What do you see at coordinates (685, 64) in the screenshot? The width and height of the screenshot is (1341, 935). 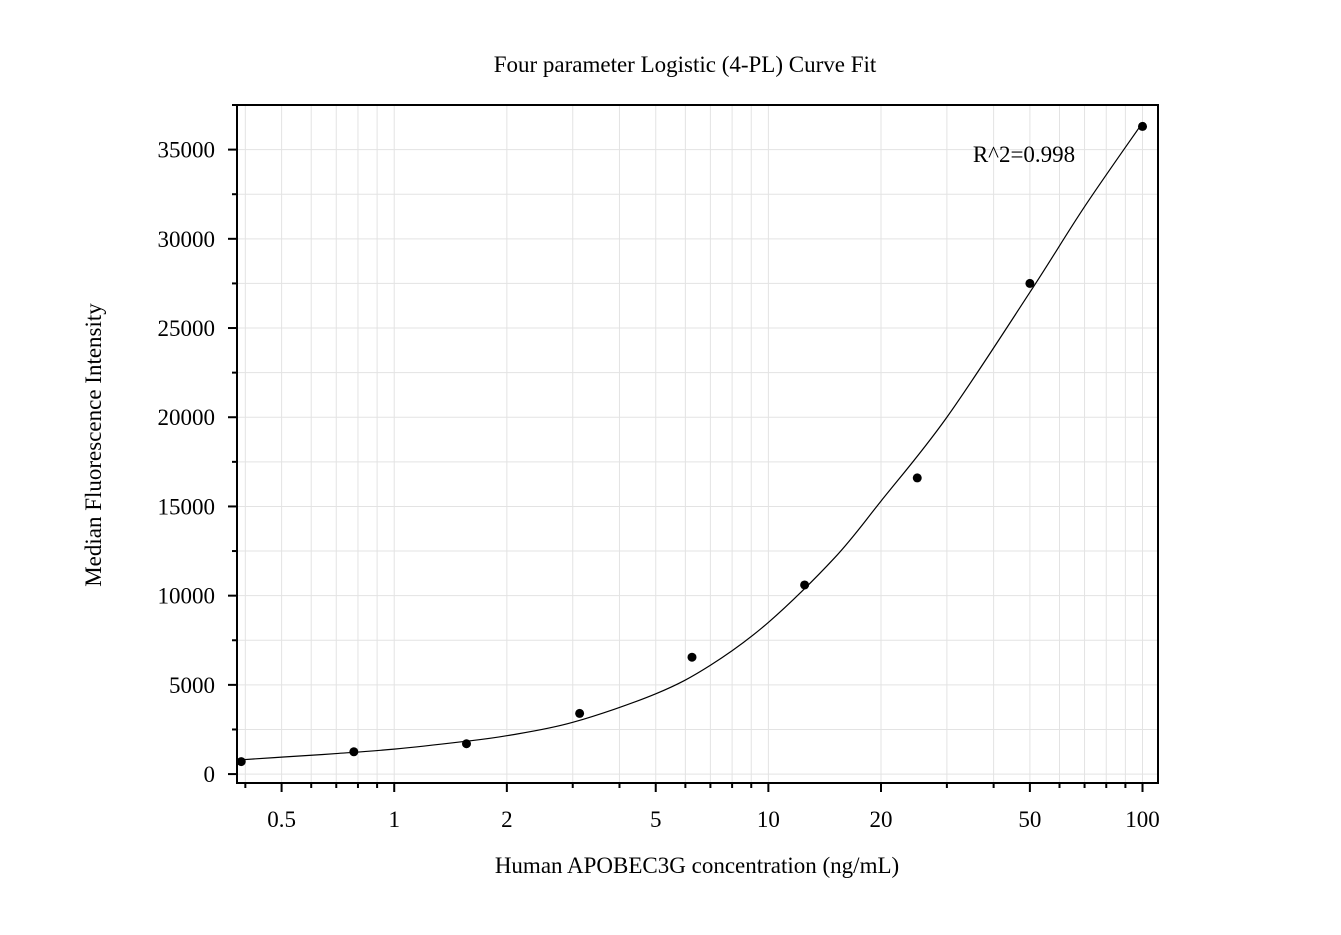 I see `chart-title: Four parameter Logistic (4-PL) Curve Fit` at bounding box center [685, 64].